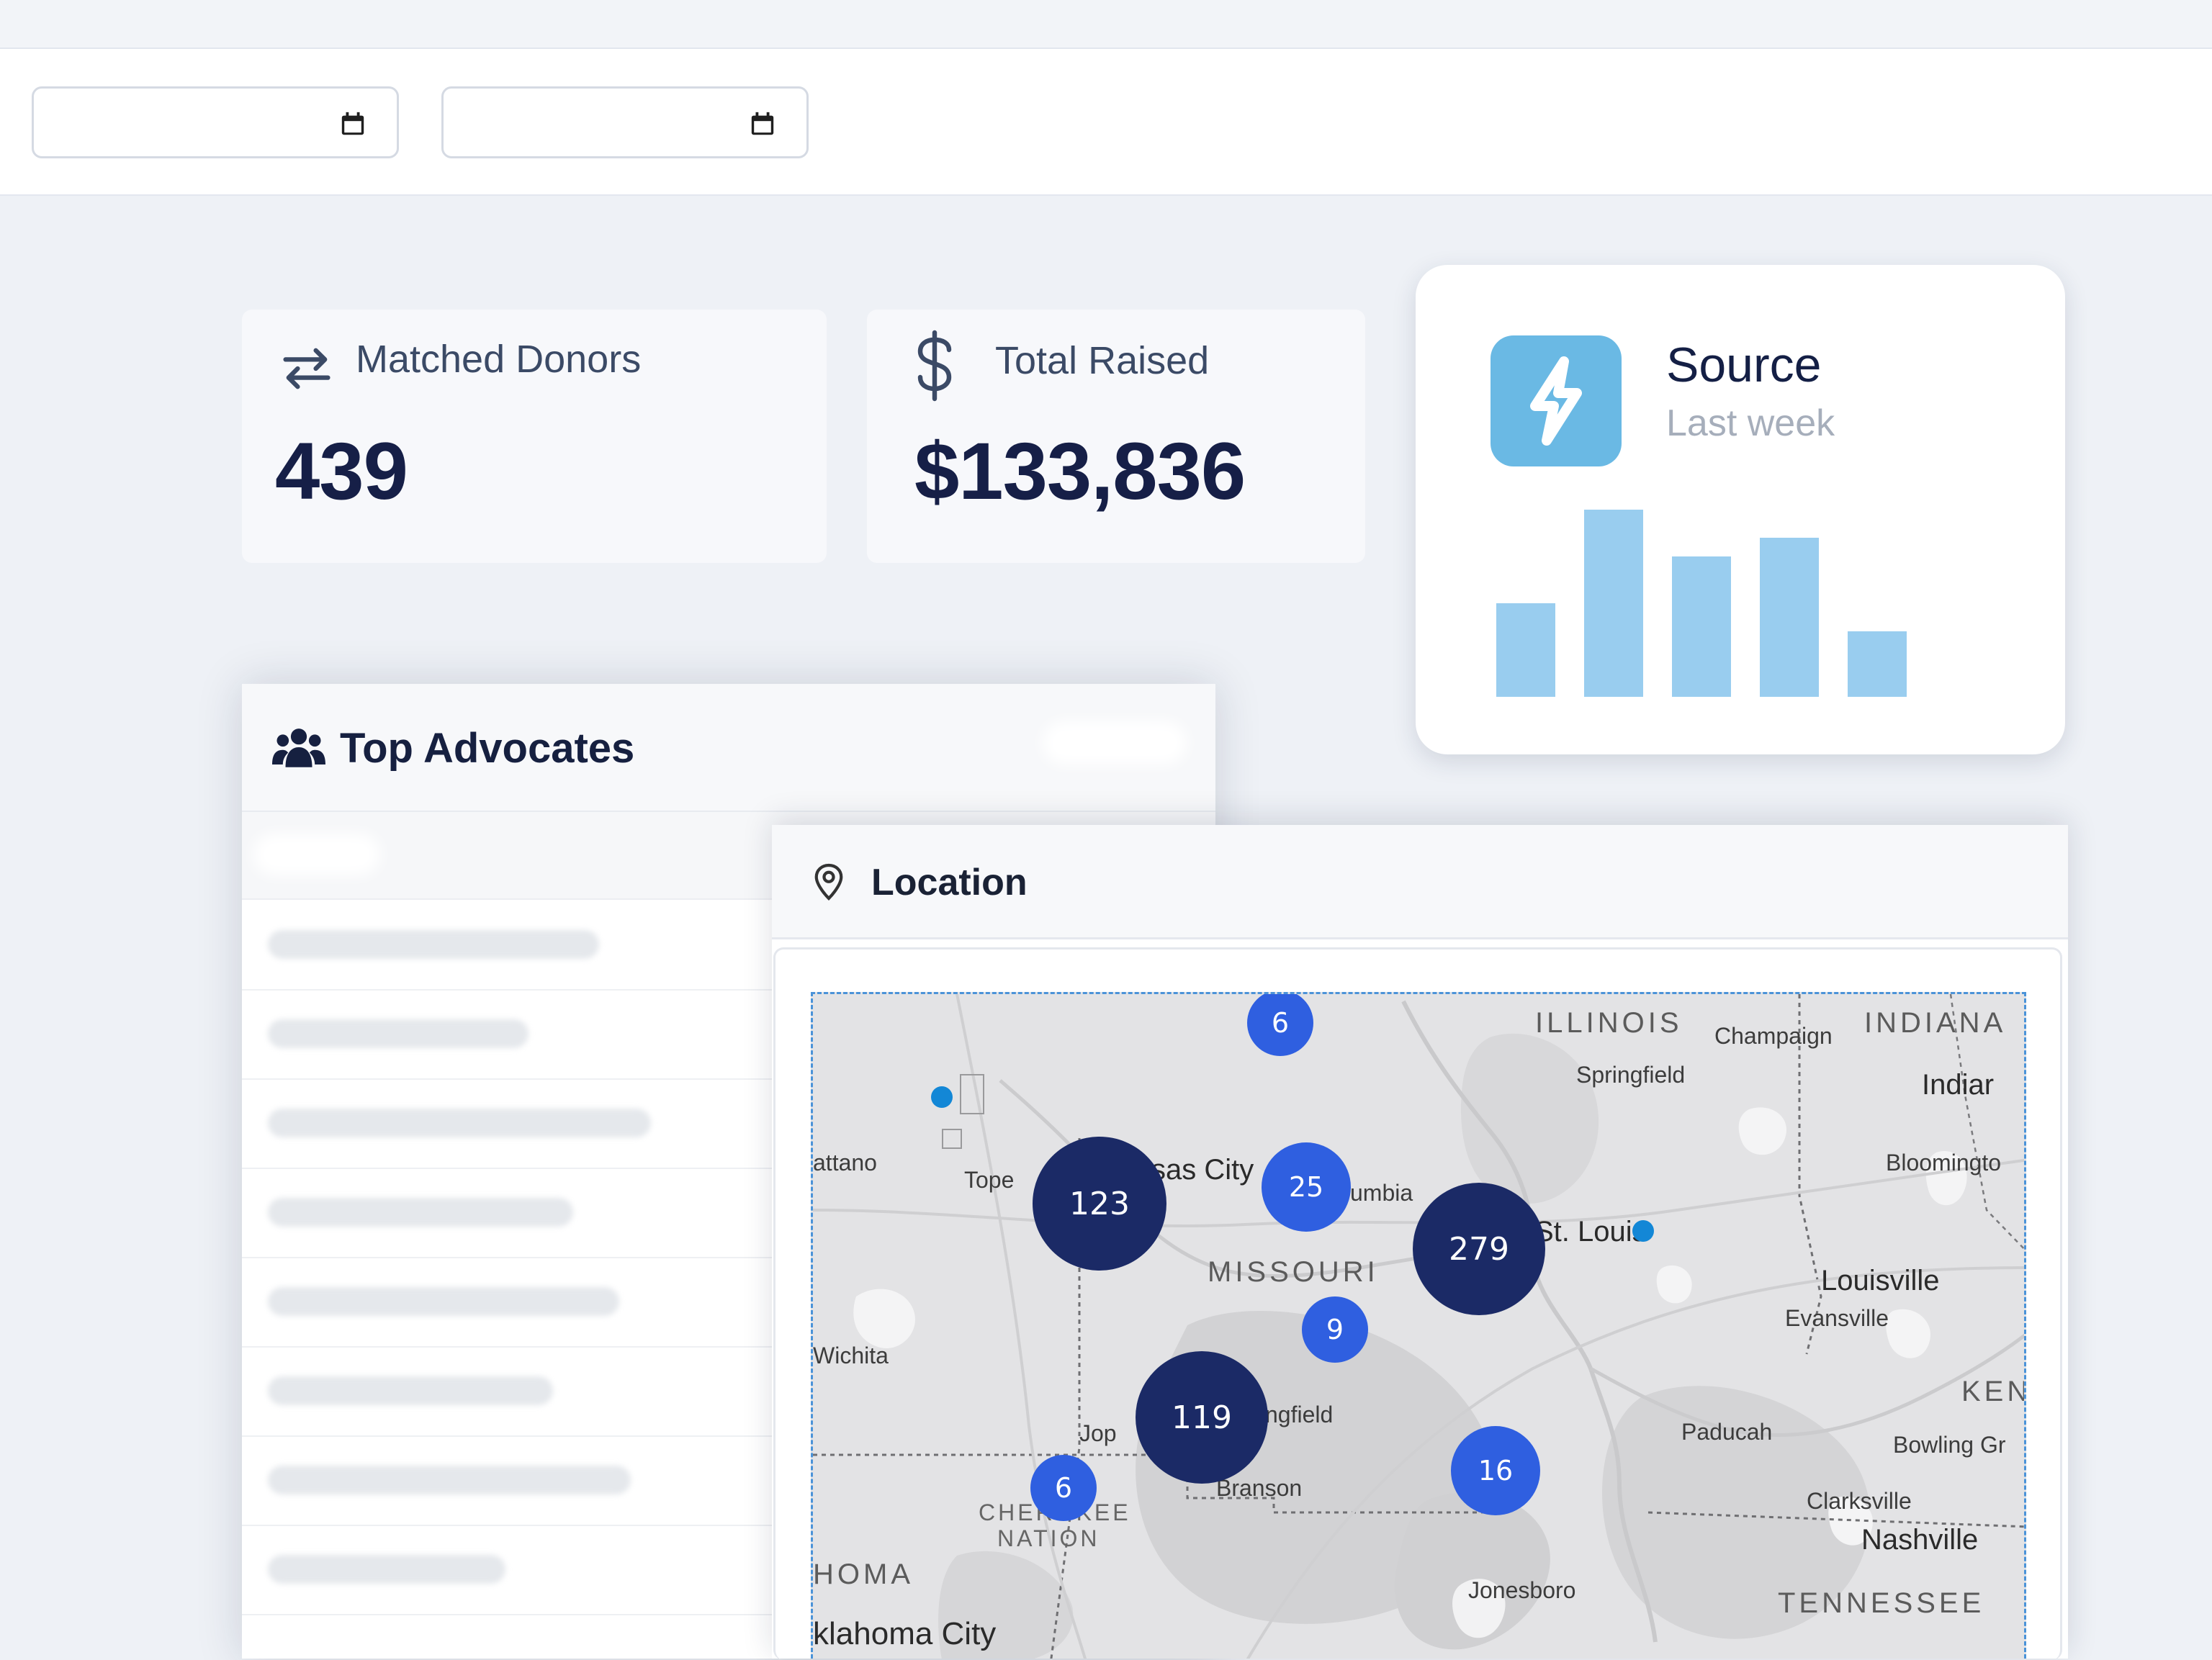 The width and height of the screenshot is (2212, 1660). What do you see at coordinates (935, 366) in the screenshot?
I see `dollar-icon` at bounding box center [935, 366].